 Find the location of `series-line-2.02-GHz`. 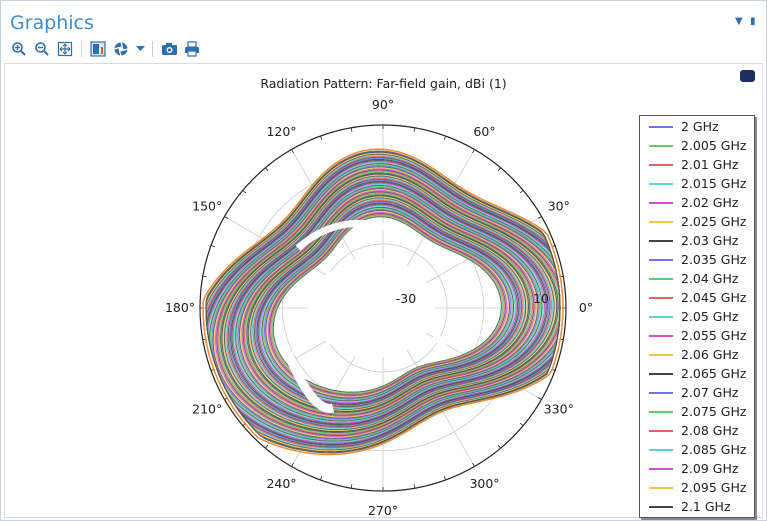

series-line-2.02-GHz is located at coordinates (387, 304).